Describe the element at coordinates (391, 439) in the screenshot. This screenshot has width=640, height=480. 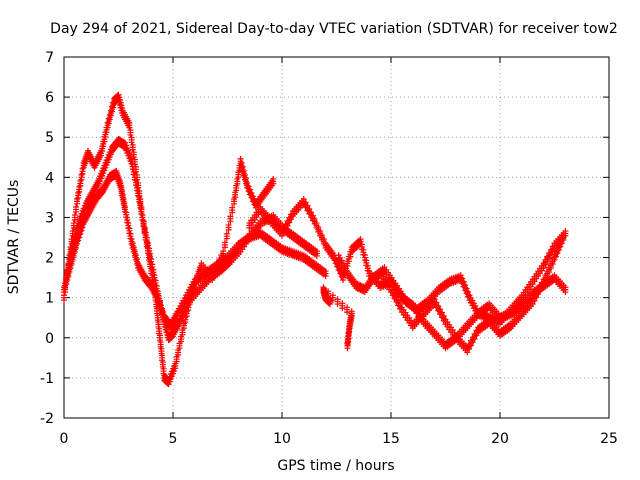
I see `x-tick-label: 15` at that location.